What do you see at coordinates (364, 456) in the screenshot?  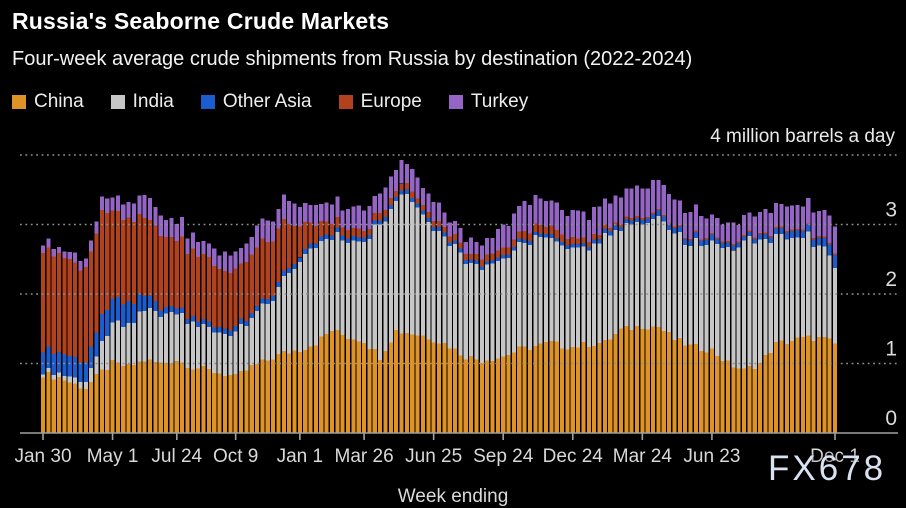 I see `x-tick-label: Mar 26` at bounding box center [364, 456].